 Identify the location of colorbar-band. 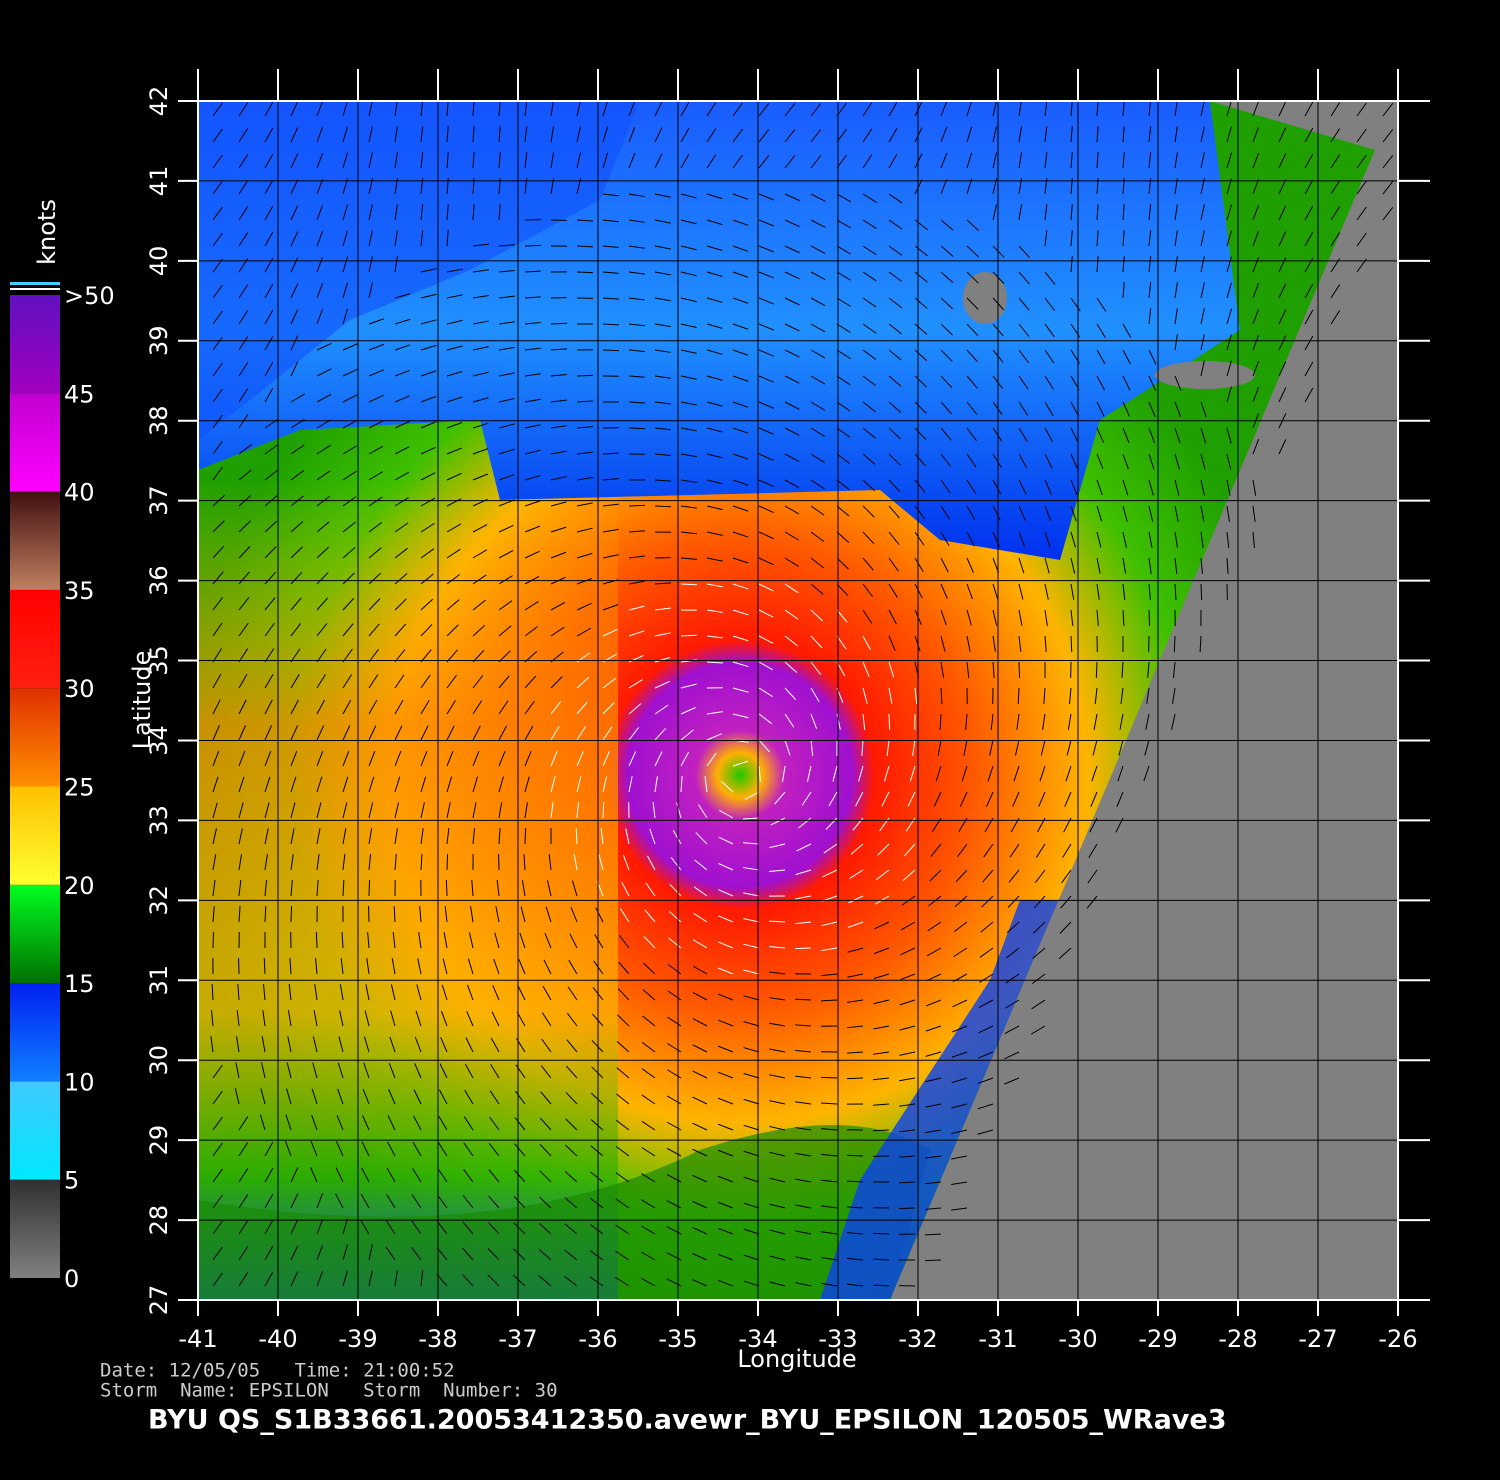
(35, 540).